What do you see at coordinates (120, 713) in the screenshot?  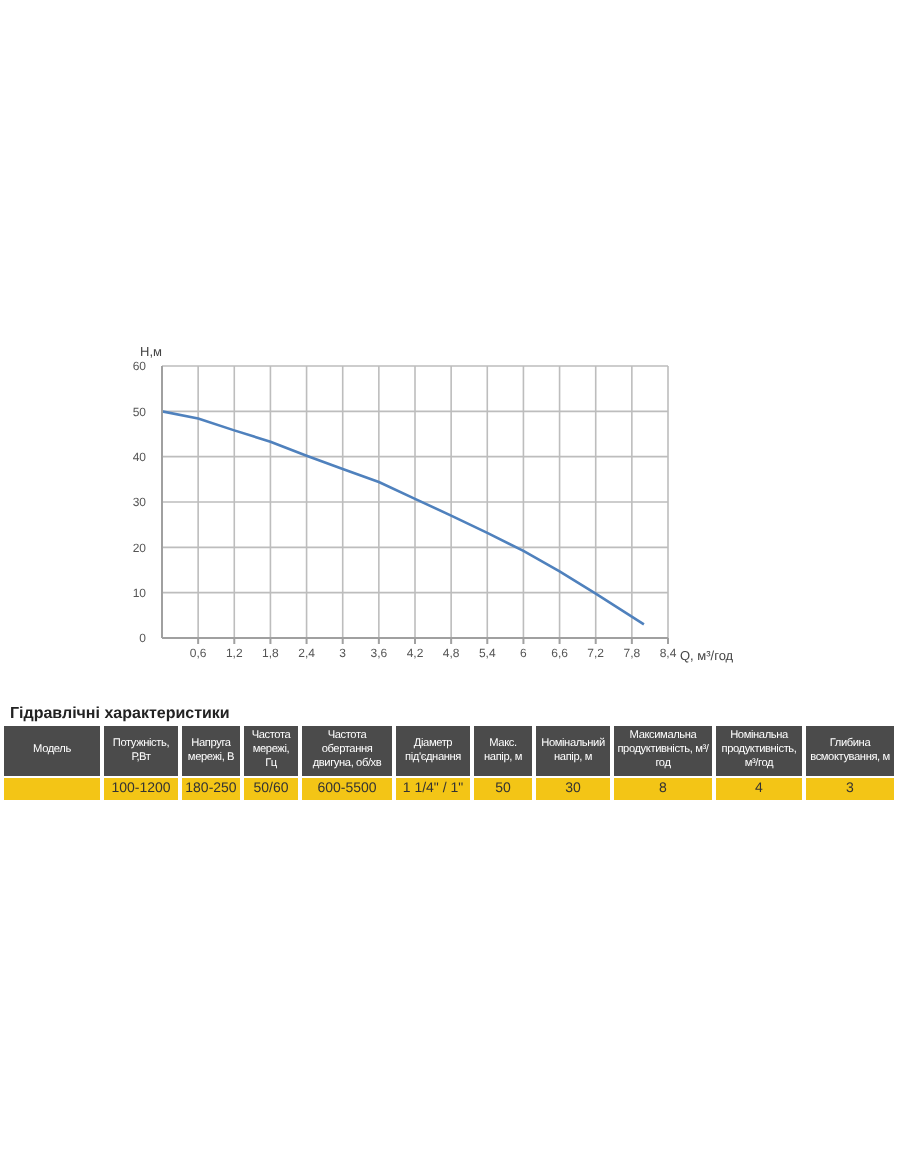 I see `text: Гідравлічні характеристики` at bounding box center [120, 713].